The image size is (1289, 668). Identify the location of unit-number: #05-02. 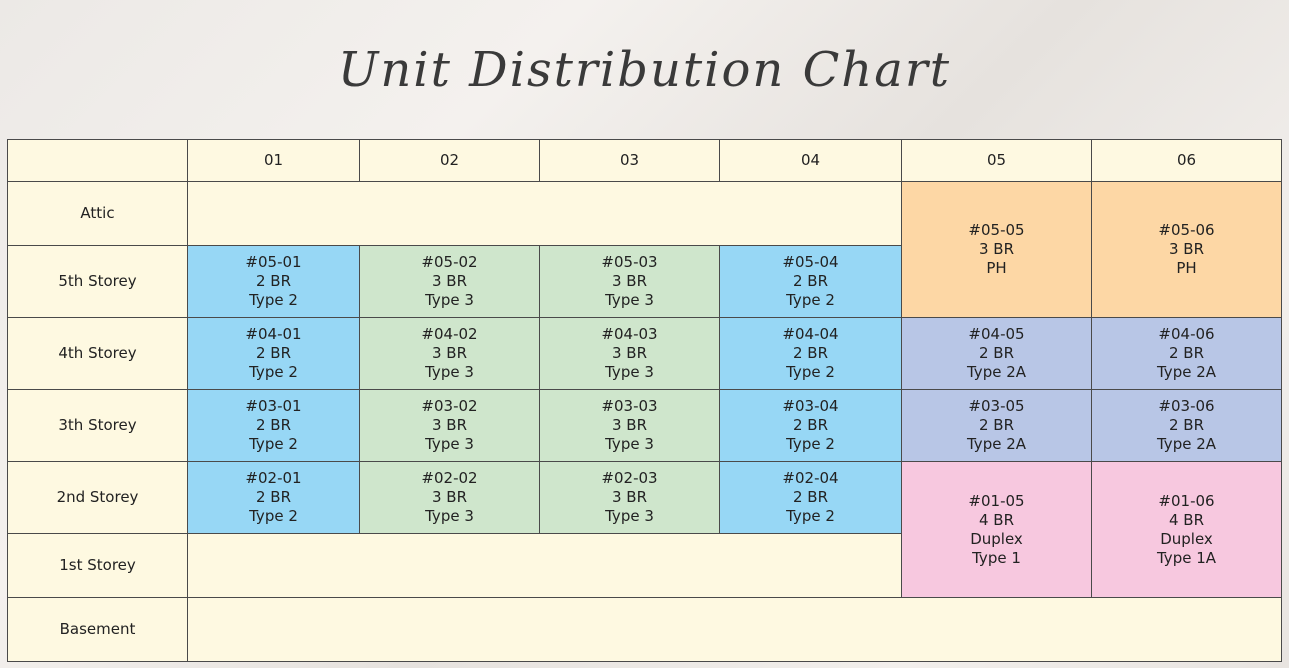
(449, 262).